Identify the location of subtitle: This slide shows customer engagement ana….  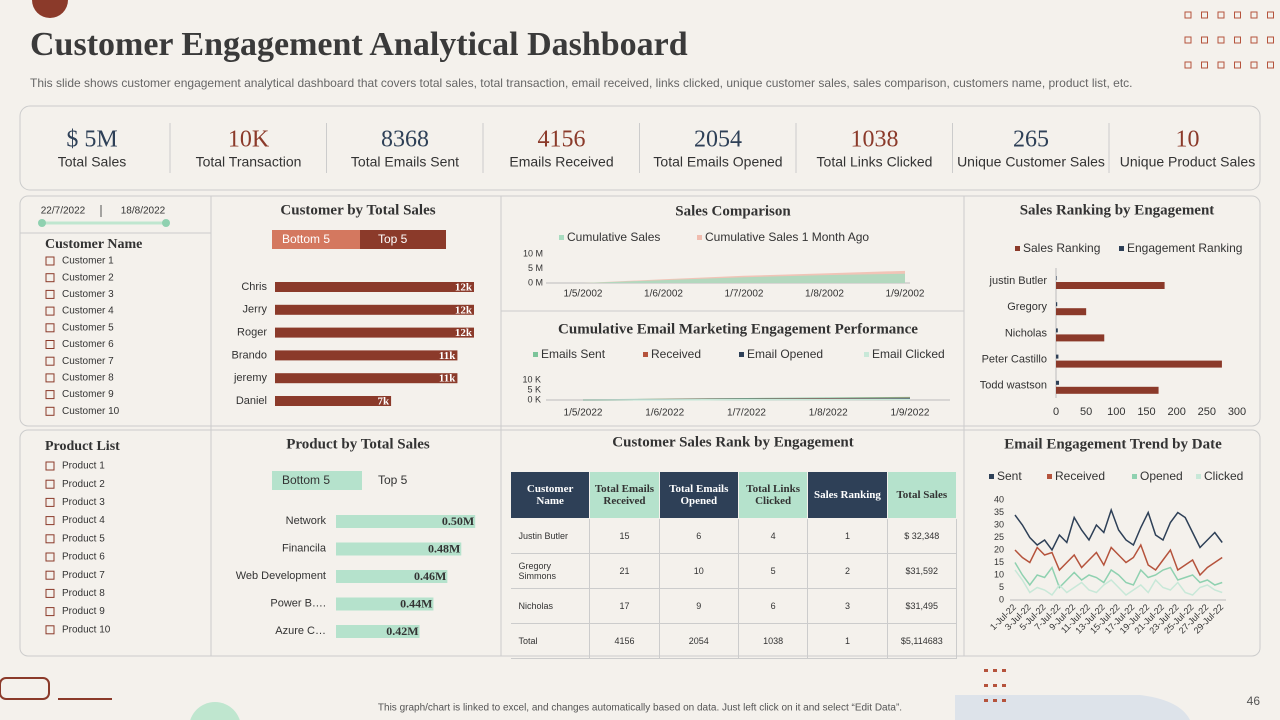
(581, 83).